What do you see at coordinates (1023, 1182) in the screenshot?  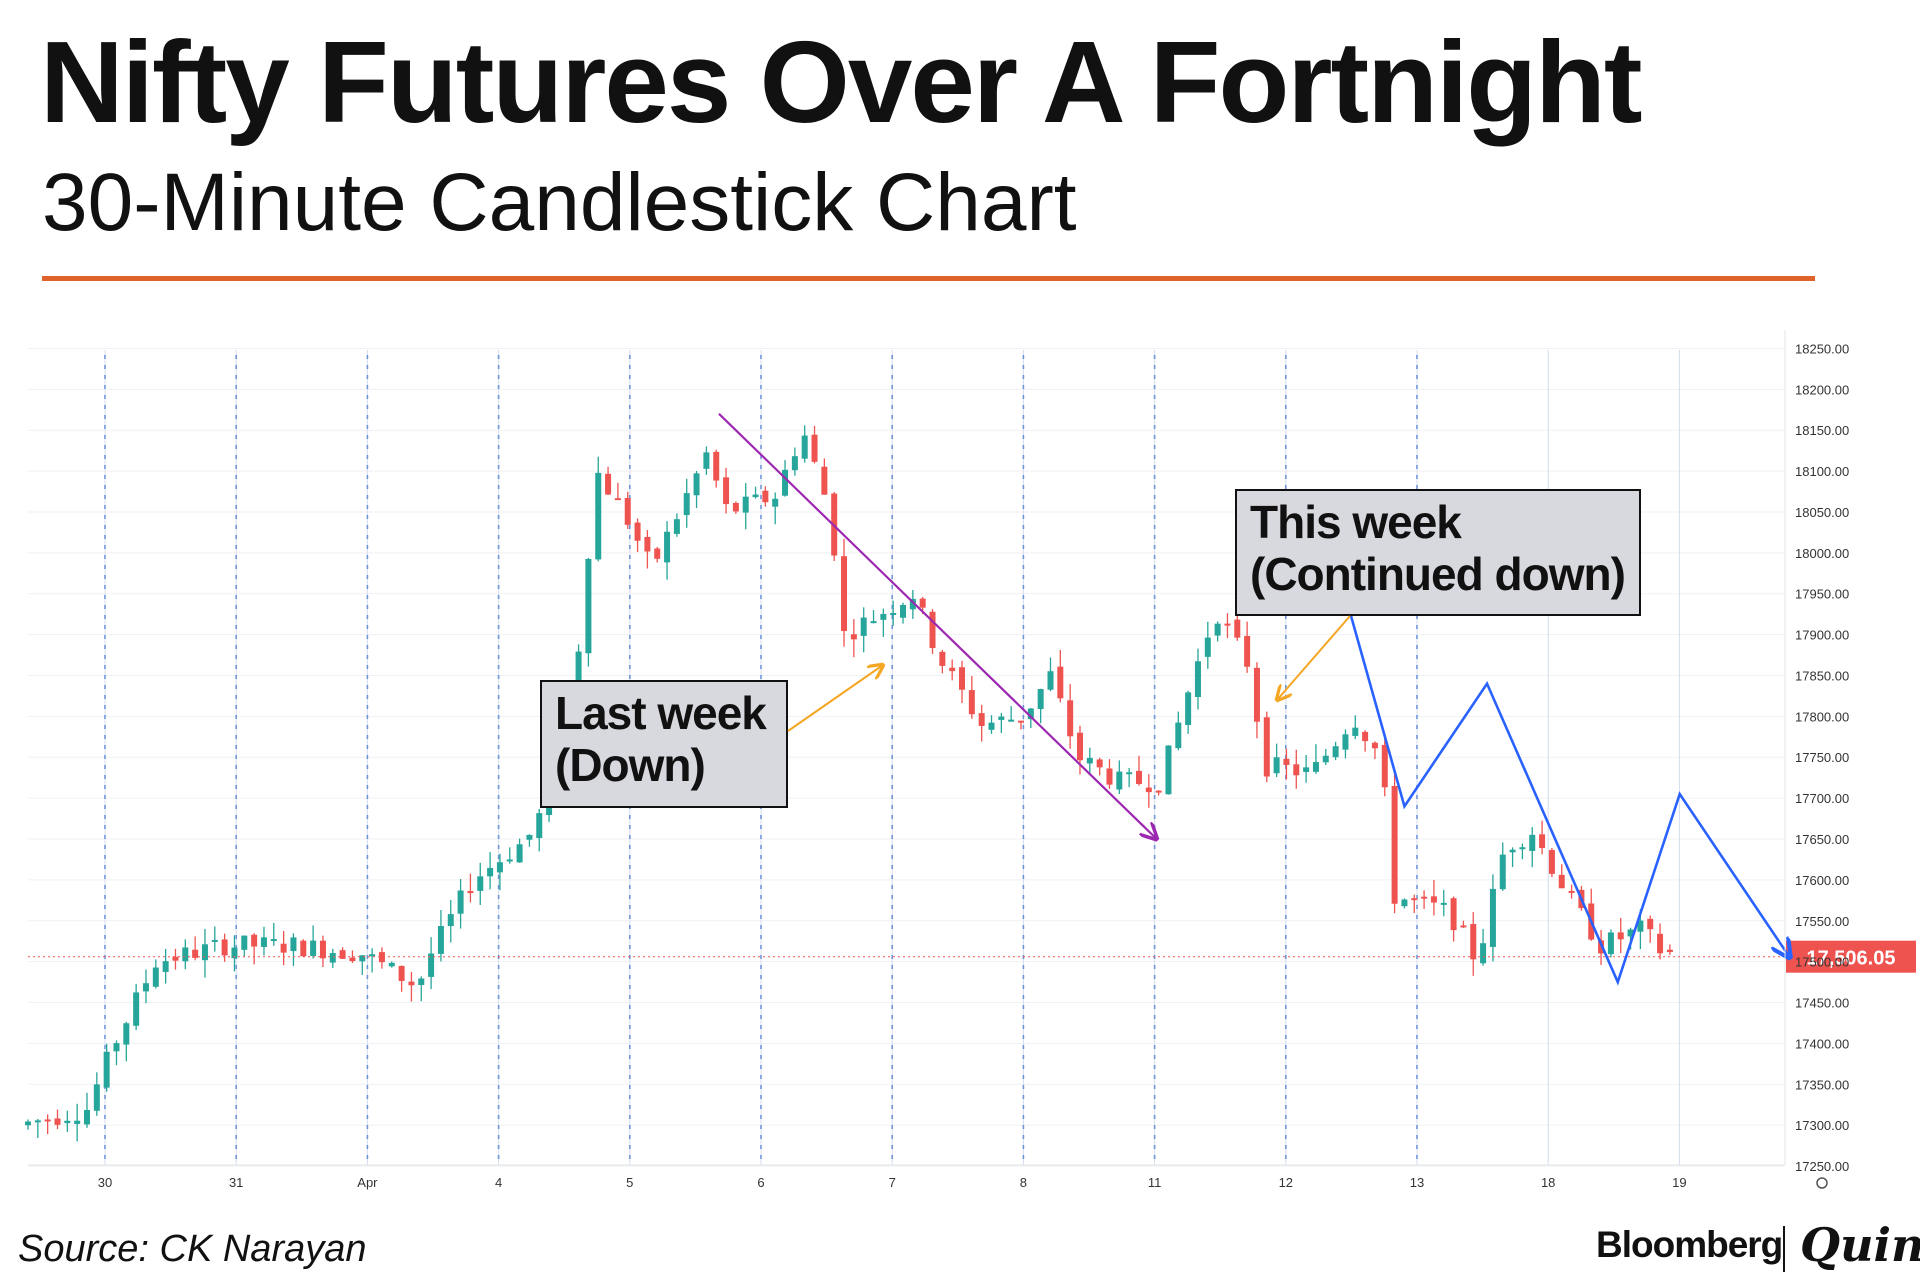 I see `x-tick-label: 8` at bounding box center [1023, 1182].